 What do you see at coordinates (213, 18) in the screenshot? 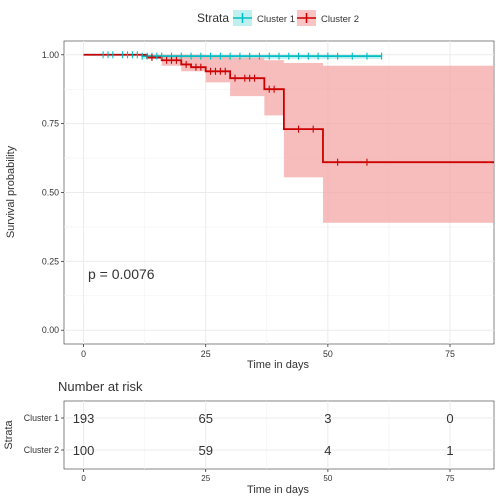
I see `legend-title: Strata` at bounding box center [213, 18].